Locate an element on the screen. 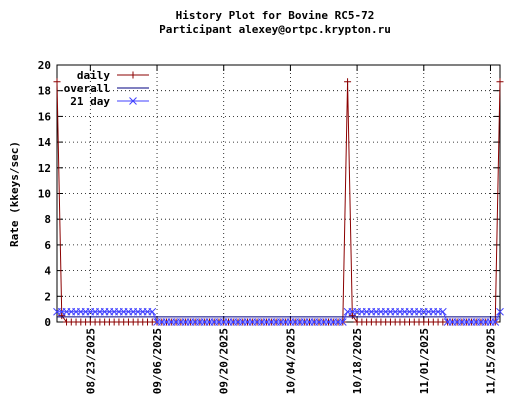  y-tick-label: 2 is located at coordinates (47, 296).